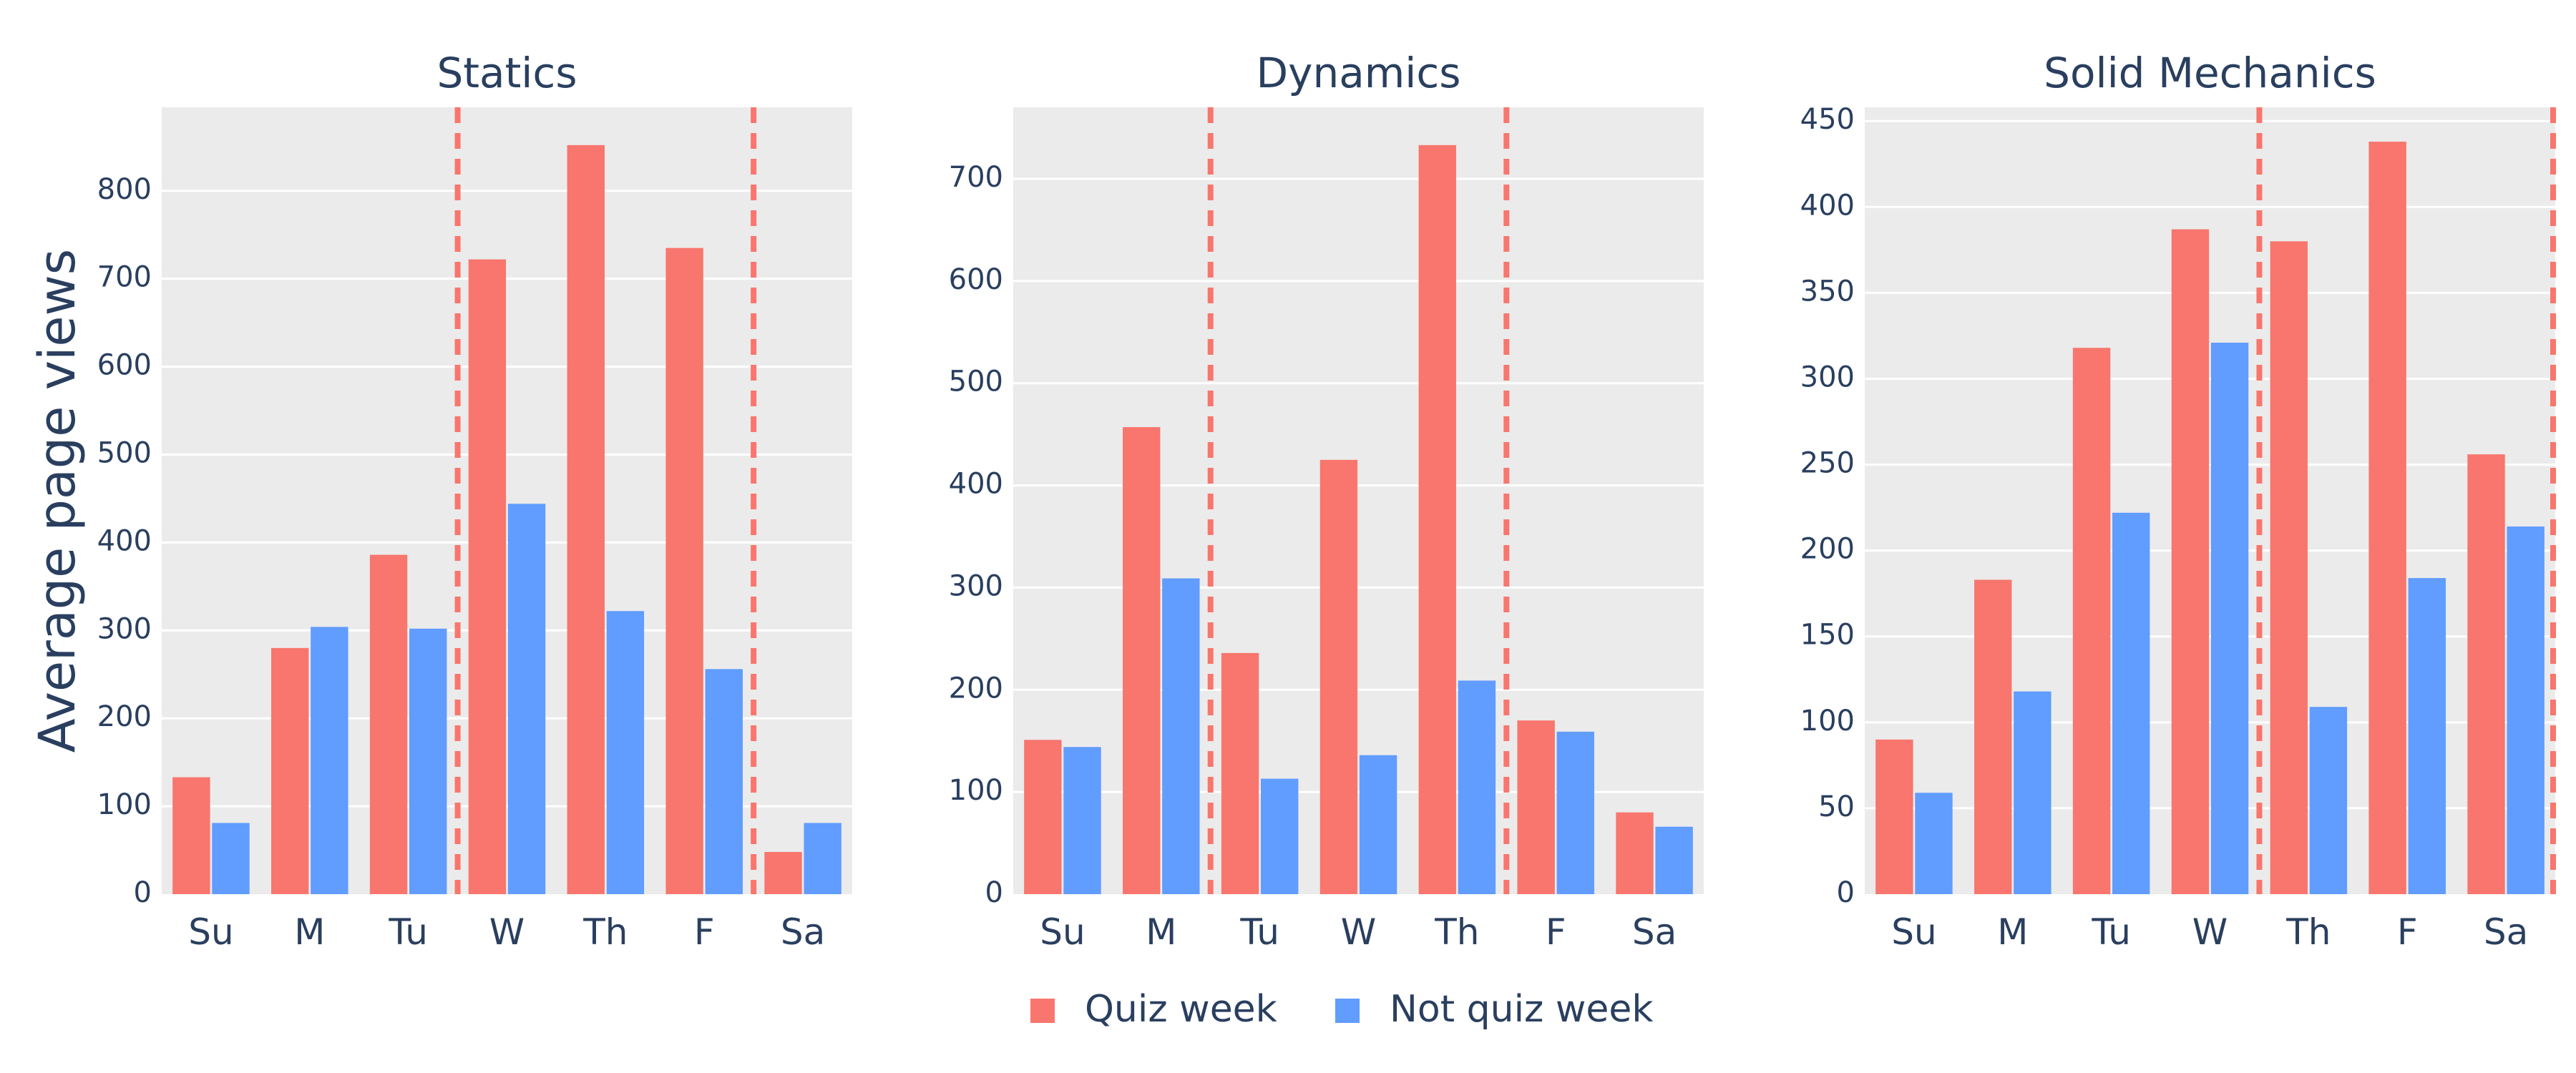 This screenshot has height=1073, width=2576. Describe the element at coordinates (1836, 807) in the screenshot. I see `y-tick-label: 50` at that location.